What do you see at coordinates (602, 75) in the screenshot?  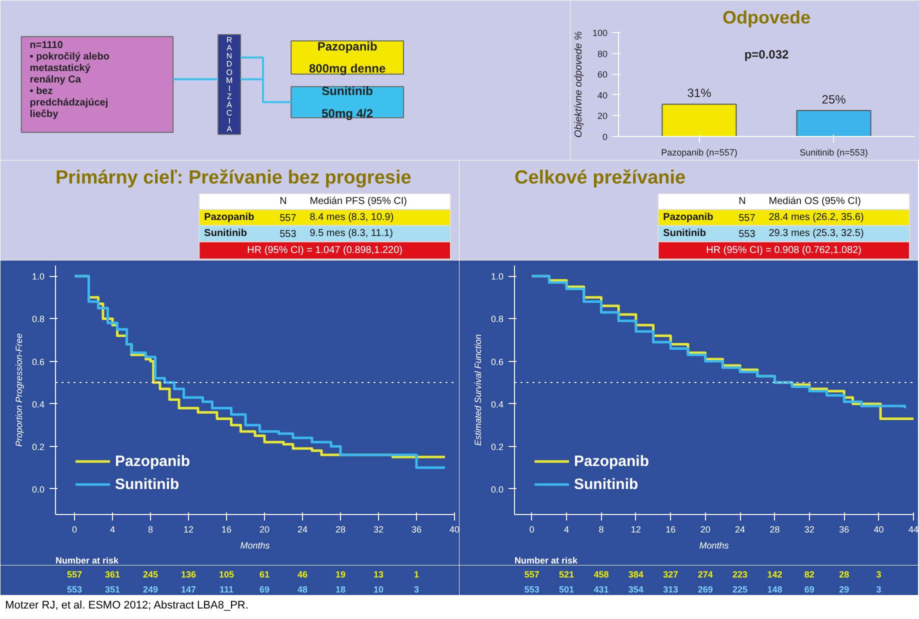 I see `y-tick-label: 60` at bounding box center [602, 75].